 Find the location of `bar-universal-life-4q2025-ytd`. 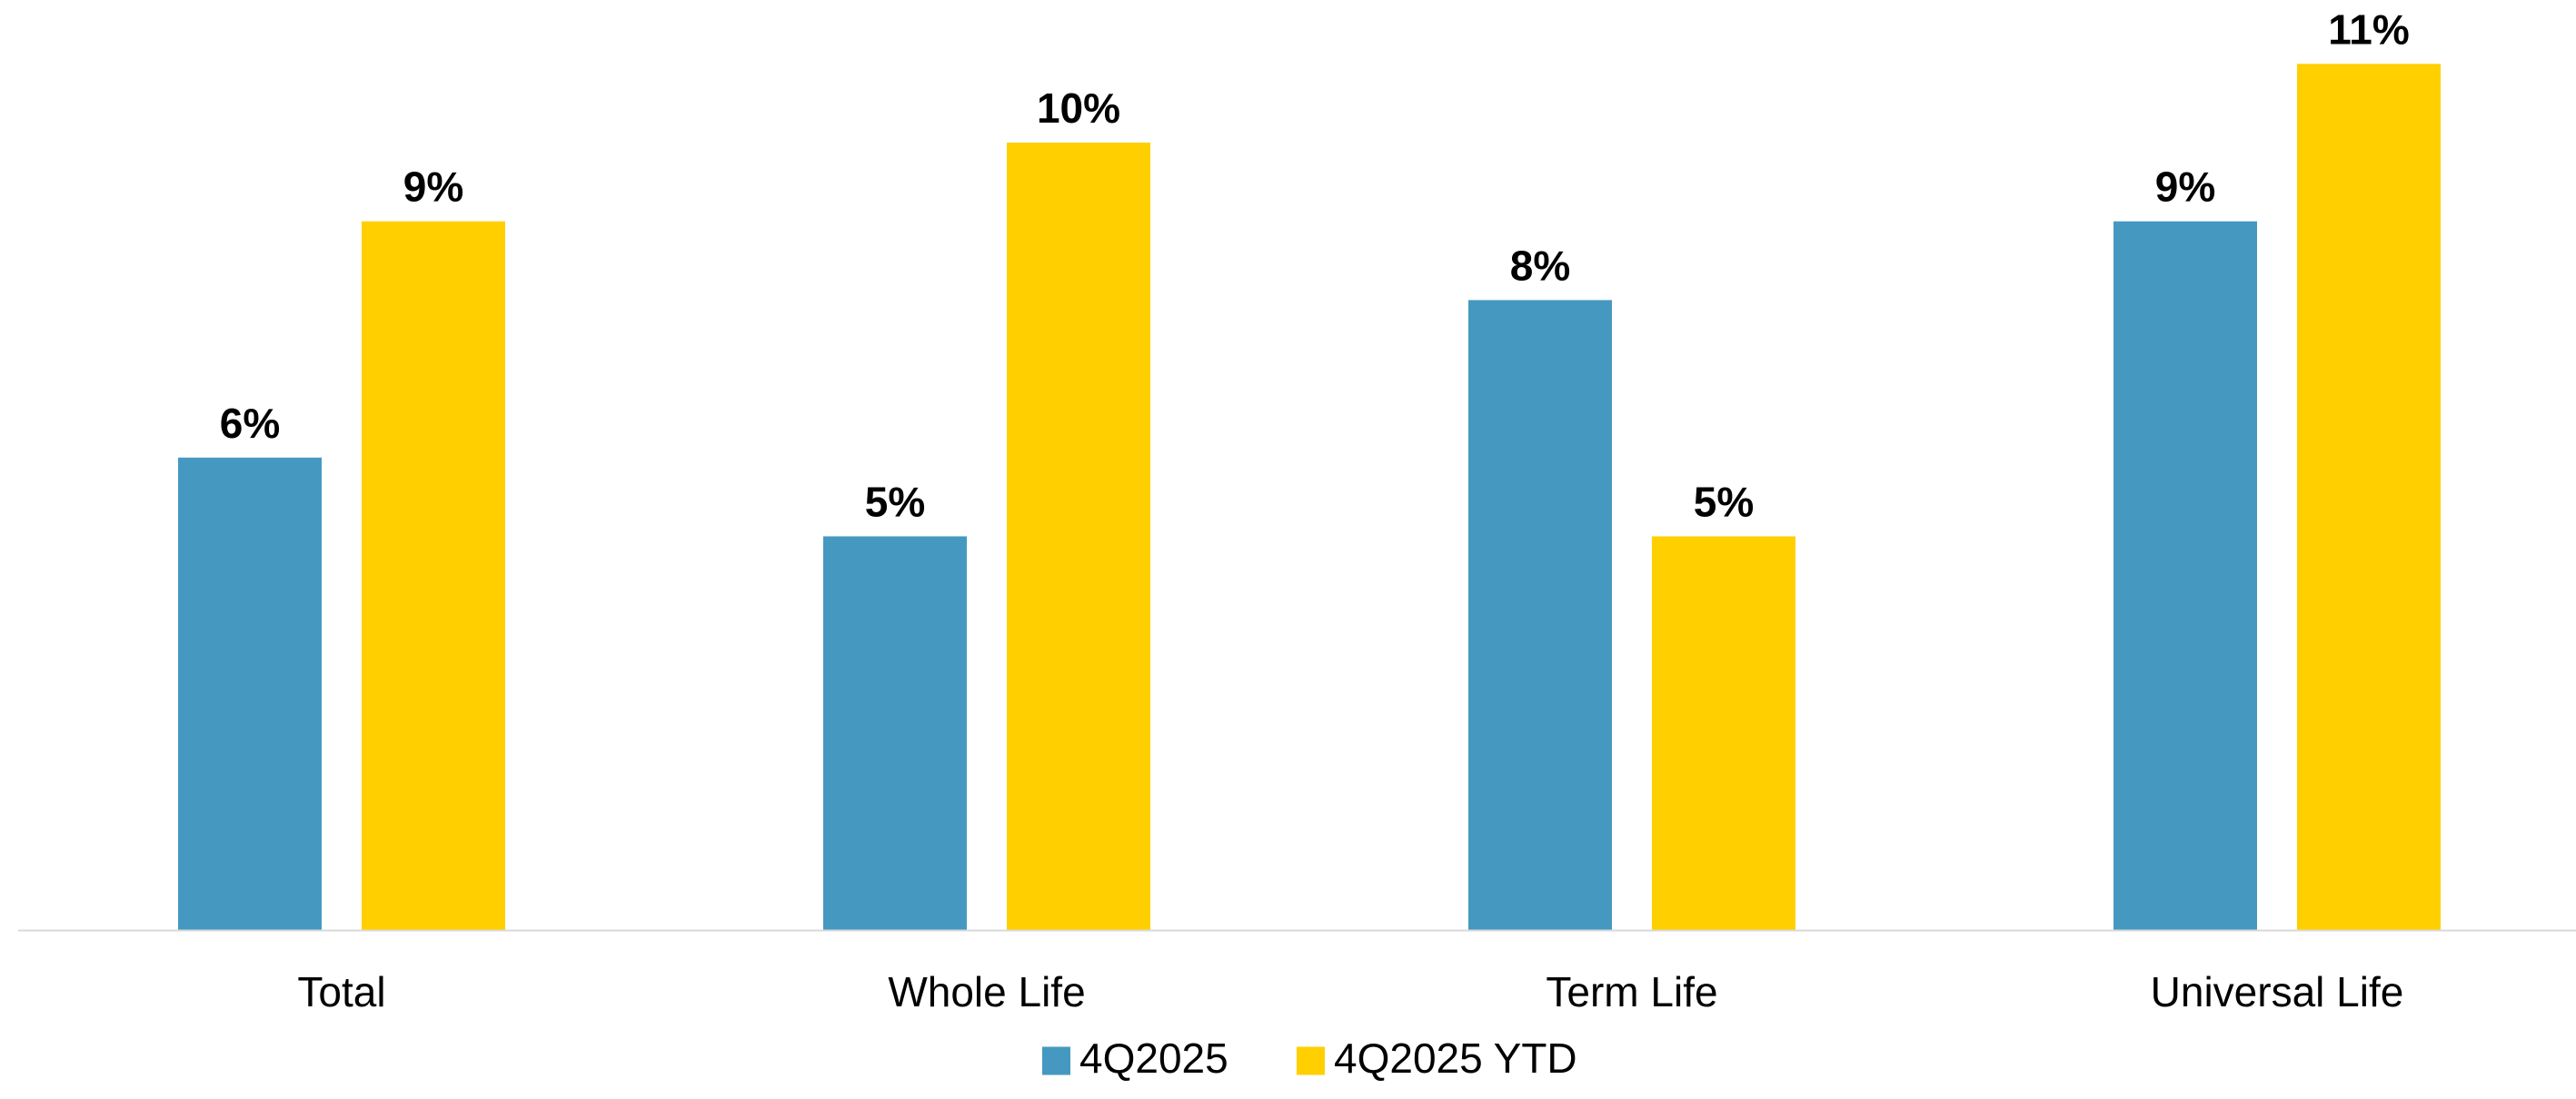

bar-universal-life-4q2025-ytd is located at coordinates (2369, 497).